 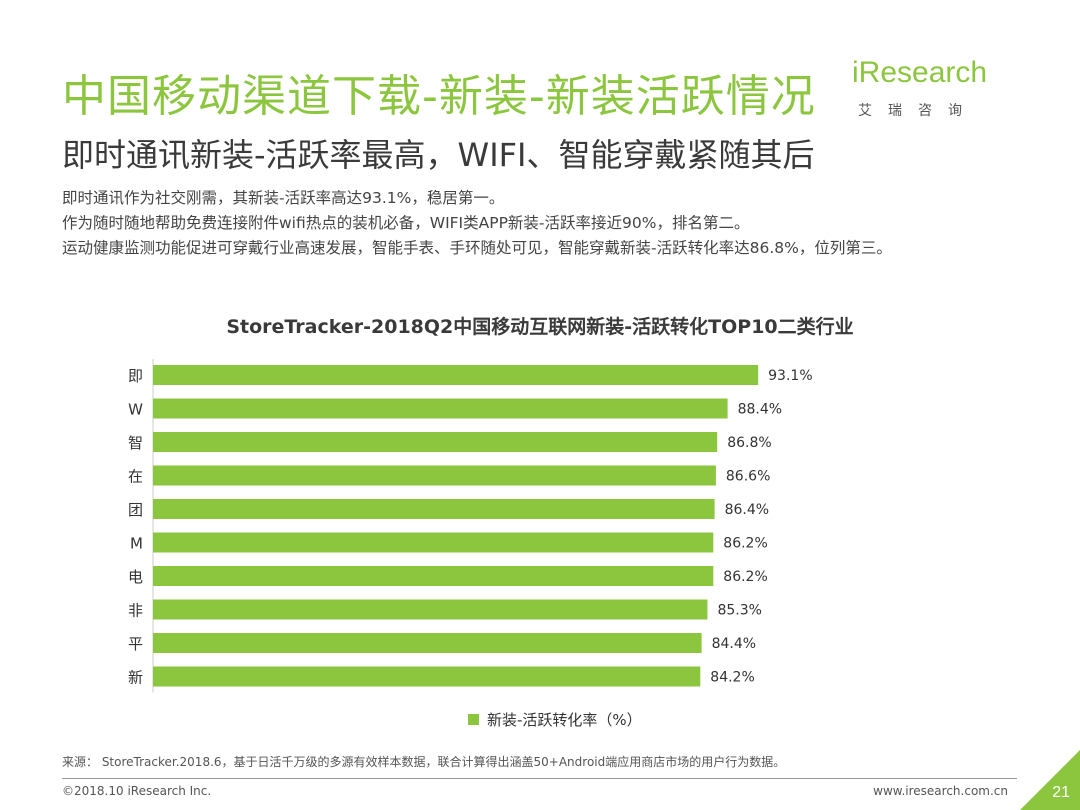 I want to click on page-title: 中国移动渠道下载-新装-新装活跃情况, so click(x=439, y=96).